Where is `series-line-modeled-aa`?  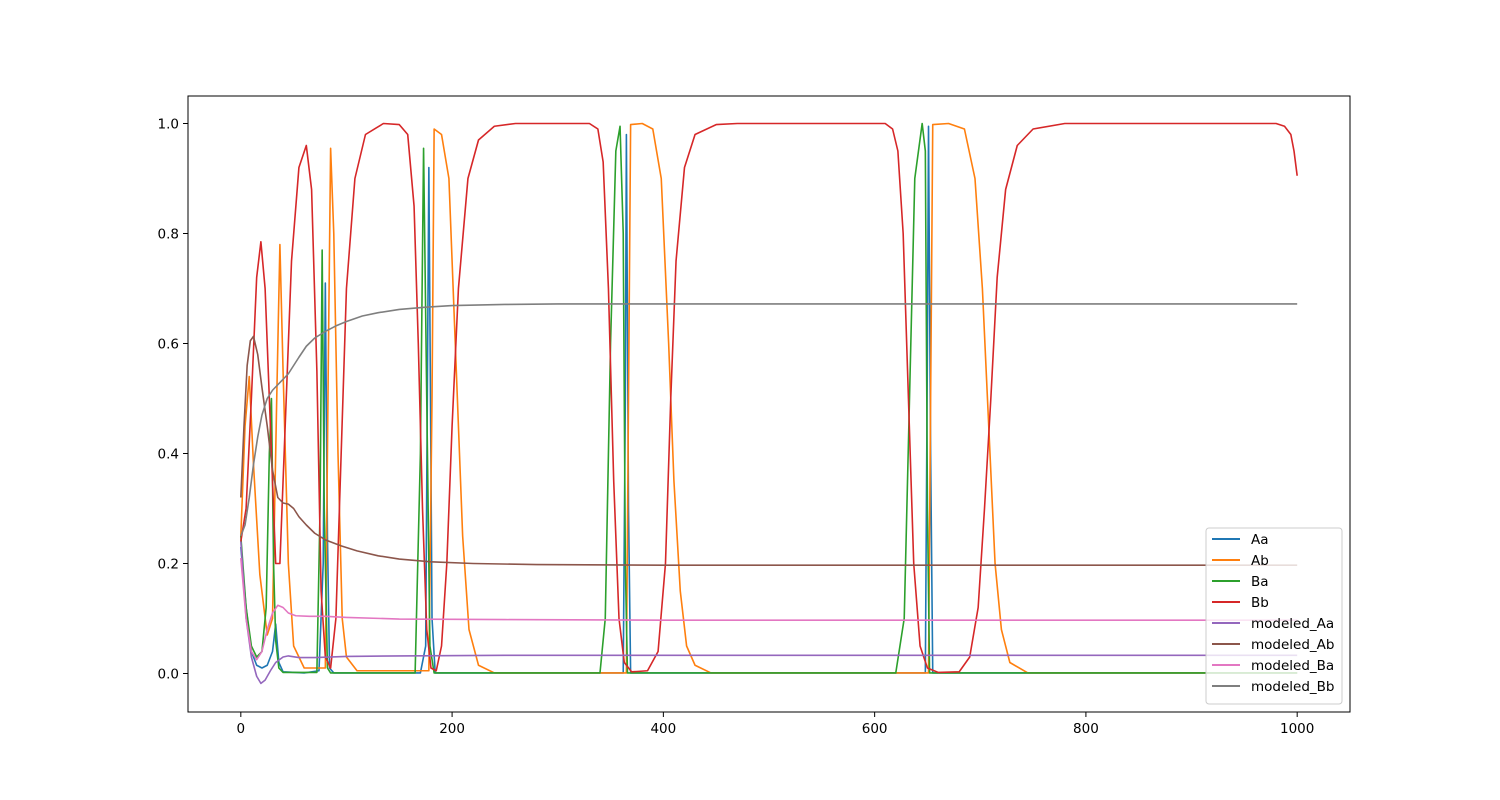
series-line-modeled-aa is located at coordinates (769, 613).